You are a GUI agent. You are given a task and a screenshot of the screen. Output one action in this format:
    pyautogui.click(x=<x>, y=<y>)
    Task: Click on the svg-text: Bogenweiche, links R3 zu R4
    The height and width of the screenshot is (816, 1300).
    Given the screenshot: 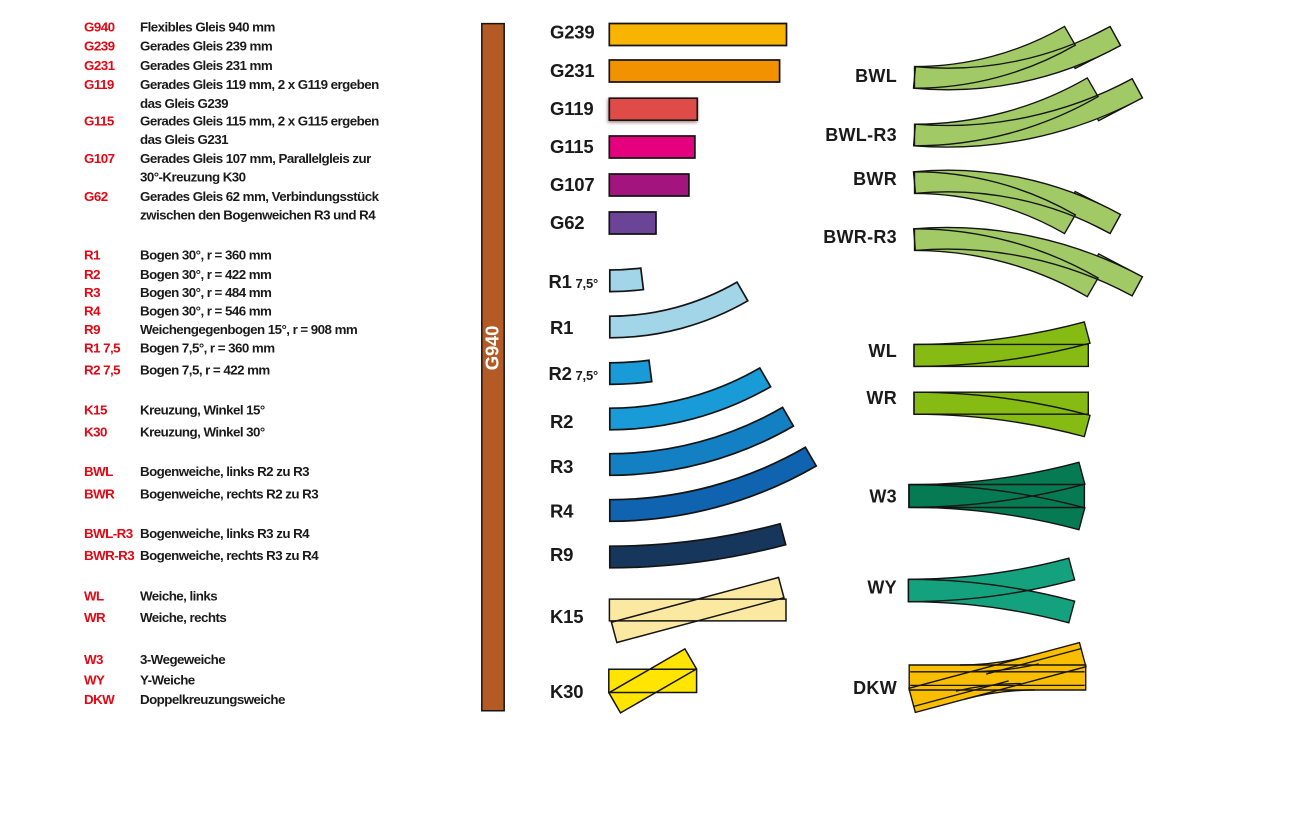 What is the action you would take?
    pyautogui.click(x=225, y=533)
    